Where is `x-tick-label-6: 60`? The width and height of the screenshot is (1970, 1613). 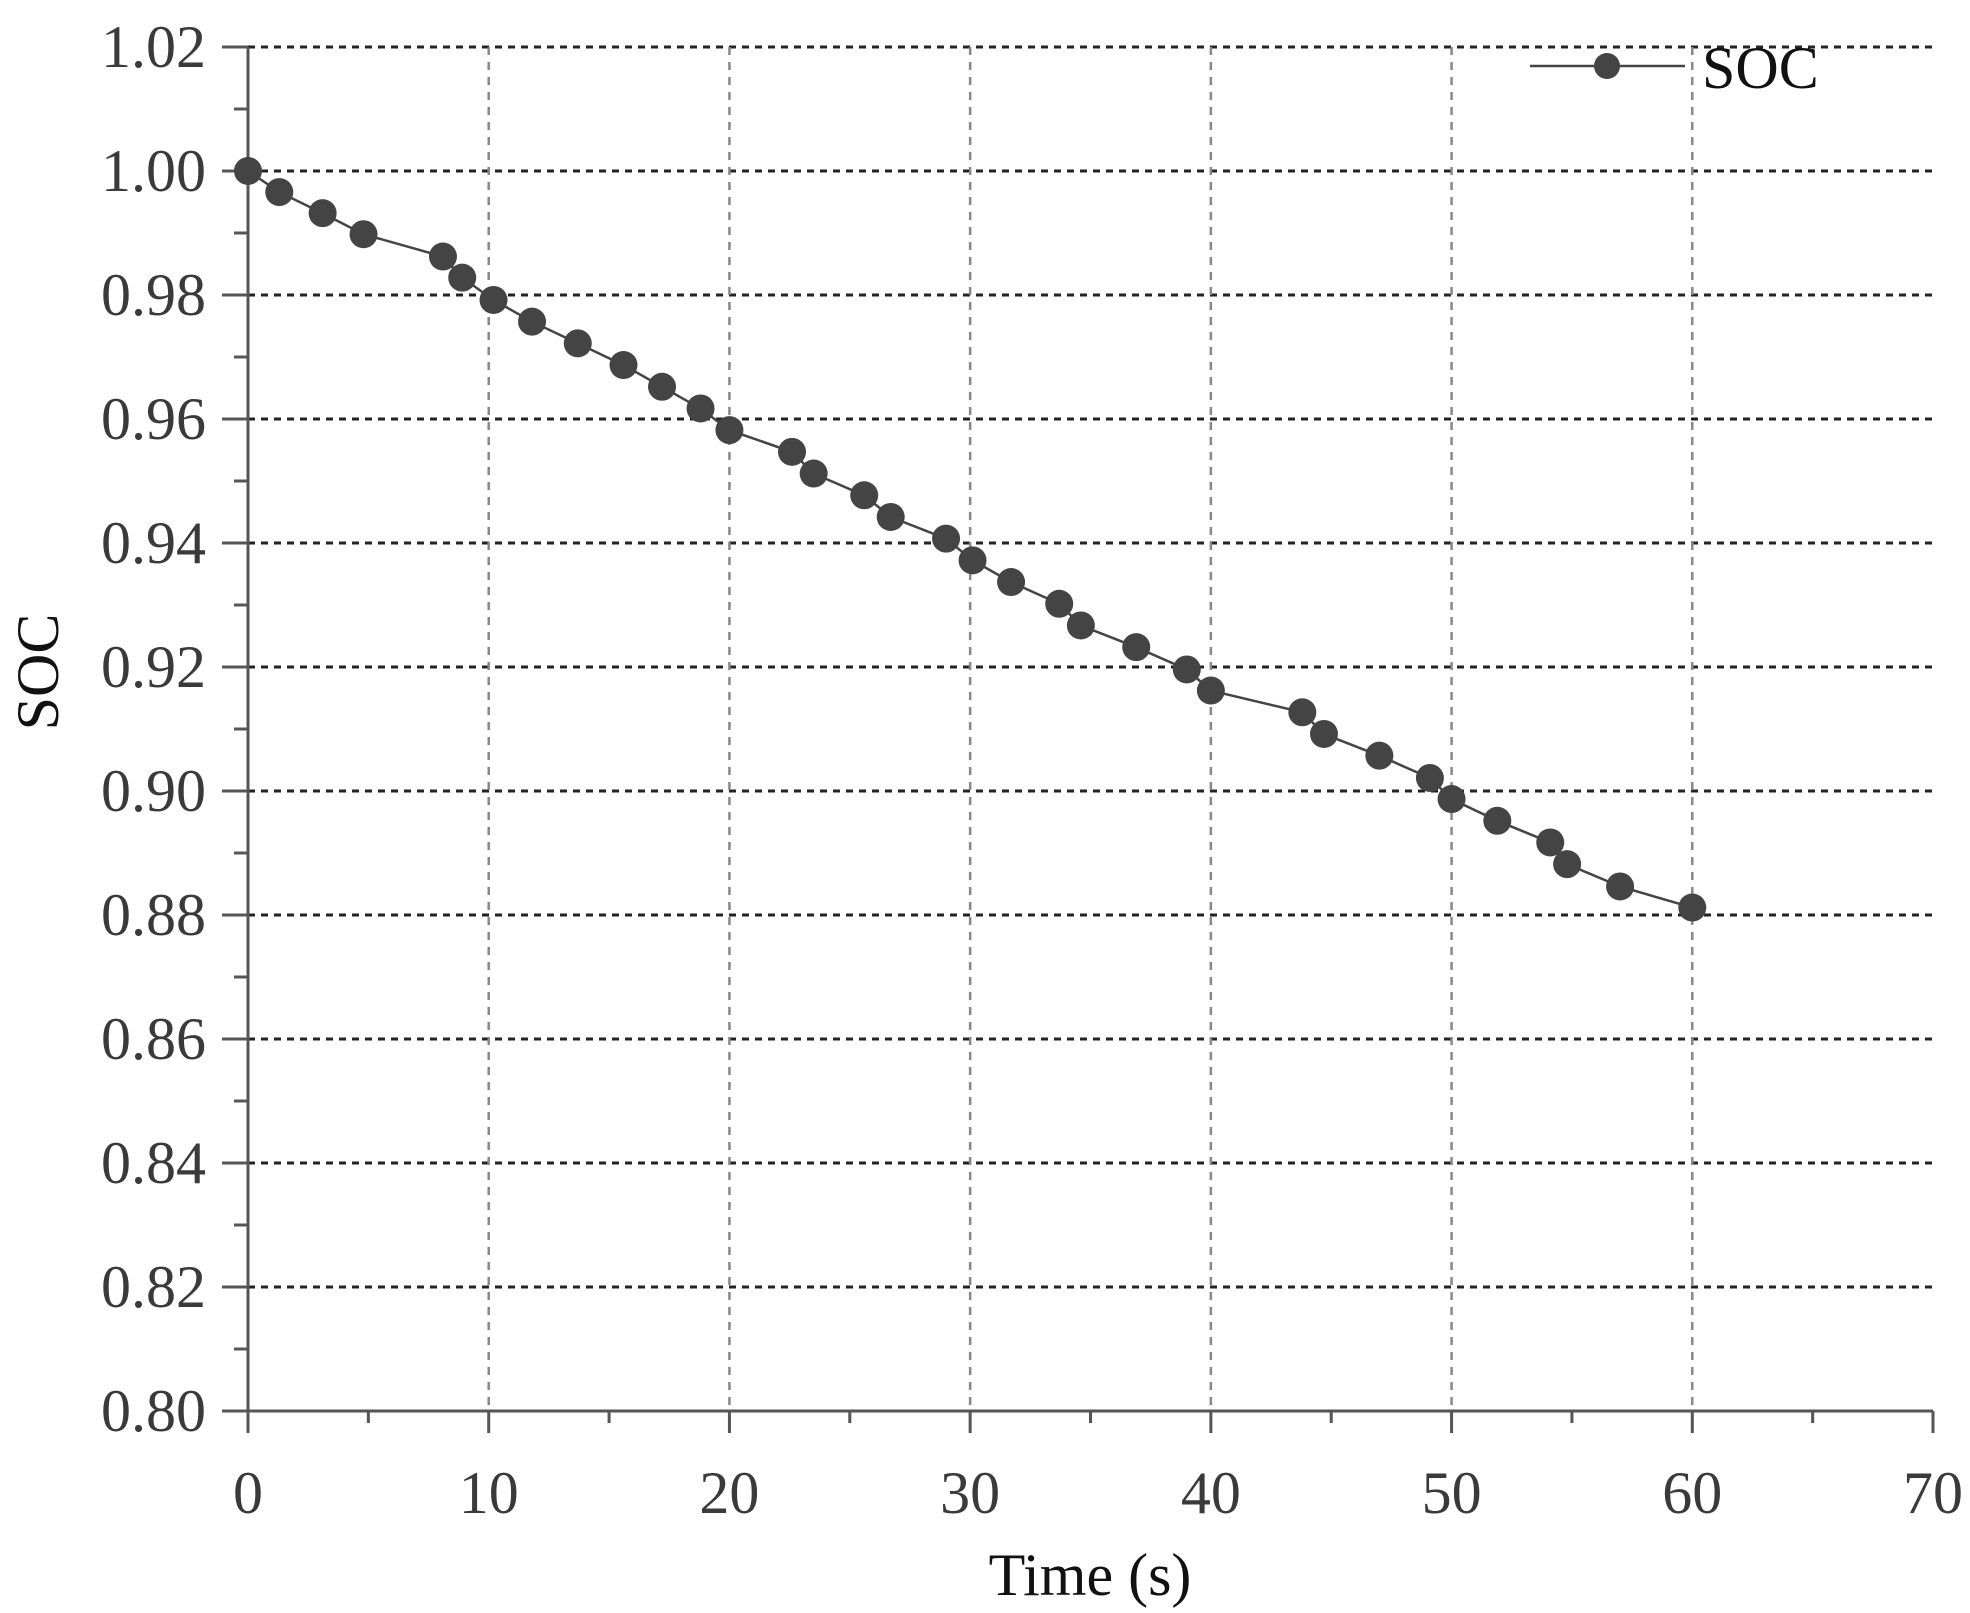
x-tick-label-6: 60 is located at coordinates (1692, 1493).